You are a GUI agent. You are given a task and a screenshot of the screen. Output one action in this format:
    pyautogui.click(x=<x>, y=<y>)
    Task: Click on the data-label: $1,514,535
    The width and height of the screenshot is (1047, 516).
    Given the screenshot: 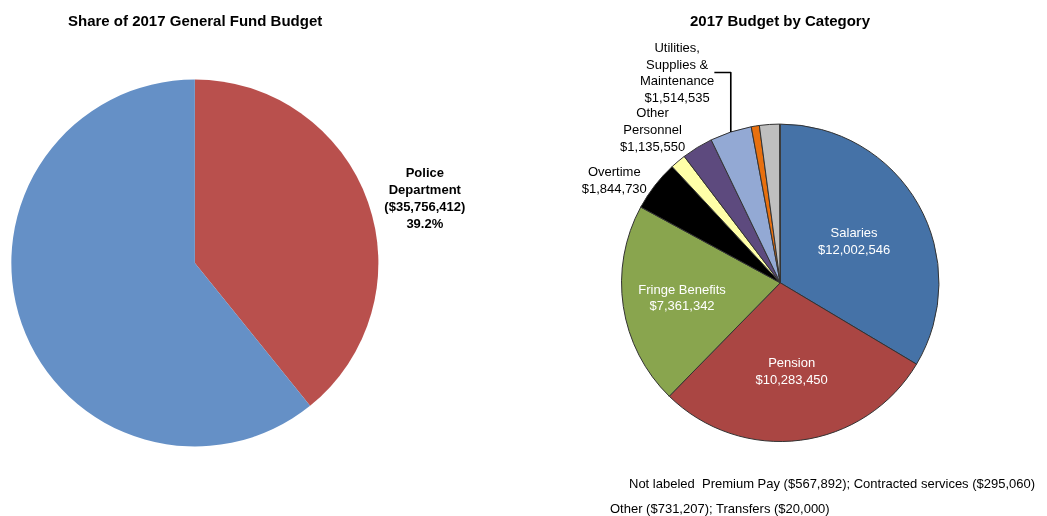 What is the action you would take?
    pyautogui.click(x=677, y=98)
    